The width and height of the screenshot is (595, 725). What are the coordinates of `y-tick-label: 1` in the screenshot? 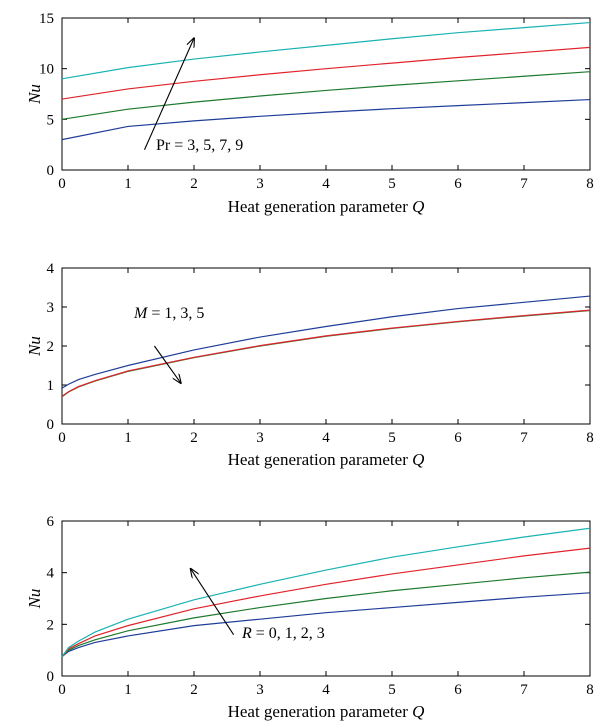 It's located at (51, 386).